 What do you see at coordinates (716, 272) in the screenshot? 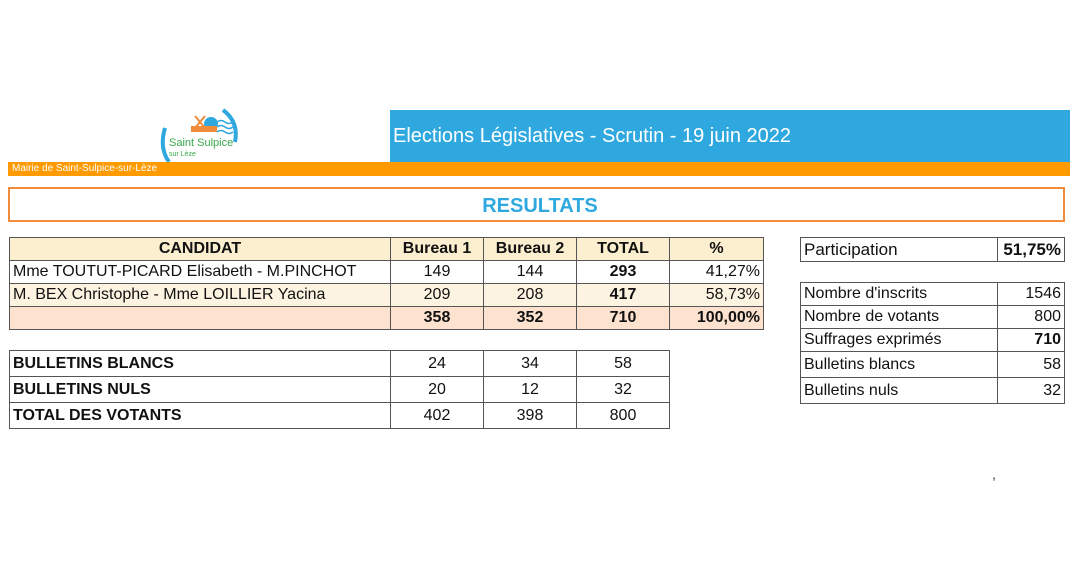
I see `vote-percent: 41,27%` at bounding box center [716, 272].